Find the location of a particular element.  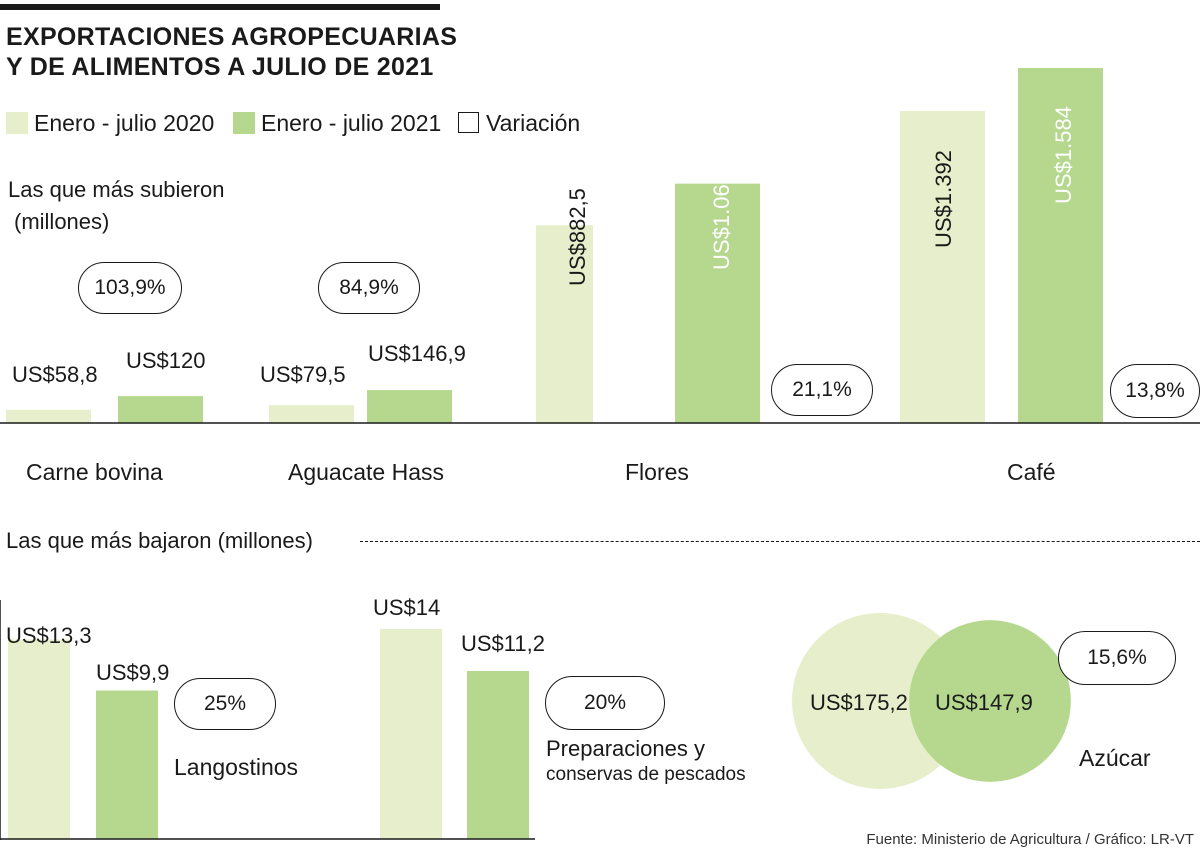

legend-swatch-2021 is located at coordinates (244, 123).